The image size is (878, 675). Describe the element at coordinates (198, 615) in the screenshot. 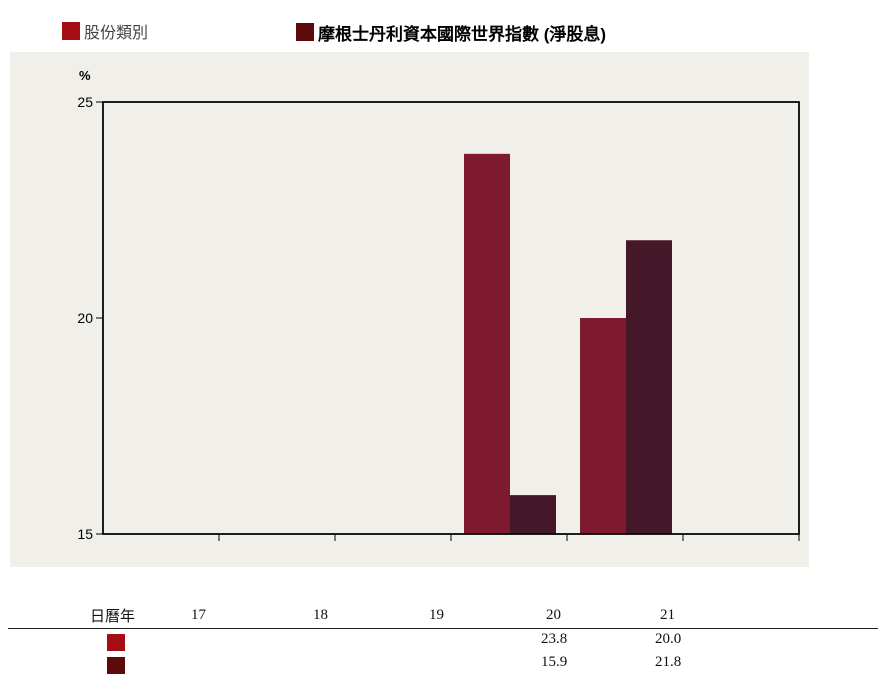

I see `table-year-17: 17` at that location.